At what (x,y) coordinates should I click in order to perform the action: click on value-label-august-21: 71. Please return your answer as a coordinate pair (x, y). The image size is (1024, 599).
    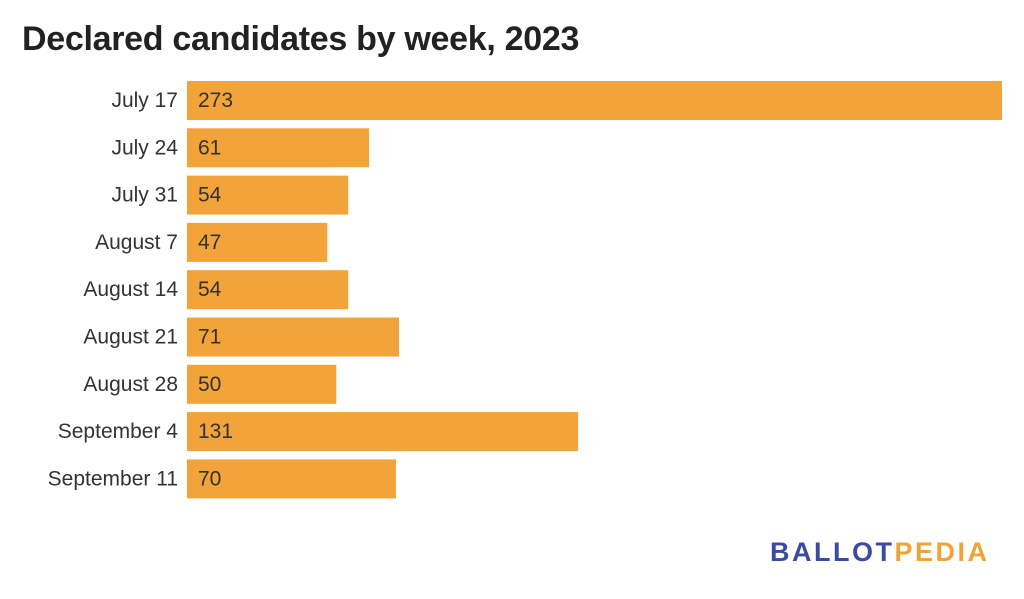
    Looking at the image, I should click on (209, 337).